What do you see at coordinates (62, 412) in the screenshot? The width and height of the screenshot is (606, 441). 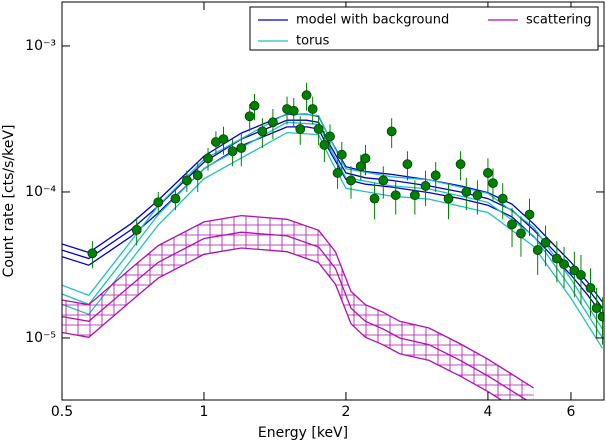 I see `x-tick-label: 0.5` at bounding box center [62, 412].